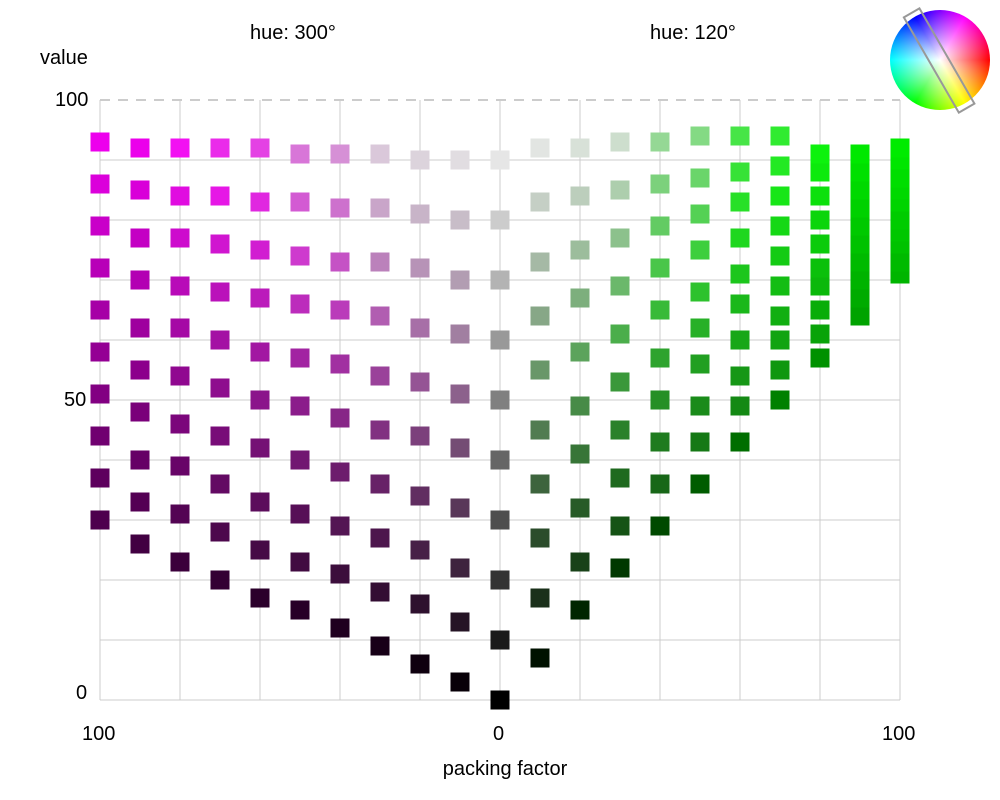 The width and height of the screenshot is (1000, 800). What do you see at coordinates (81, 693) in the screenshot?
I see `y-tick-label-0: 0` at bounding box center [81, 693].